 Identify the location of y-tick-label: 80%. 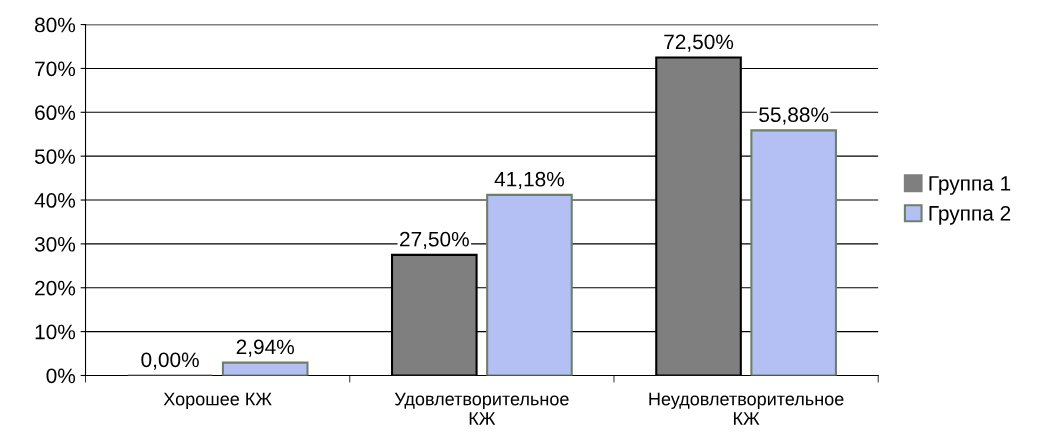
(55, 25).